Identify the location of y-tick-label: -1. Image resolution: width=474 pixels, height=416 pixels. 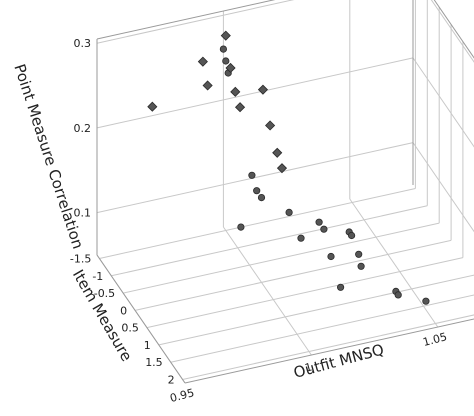
(97, 276).